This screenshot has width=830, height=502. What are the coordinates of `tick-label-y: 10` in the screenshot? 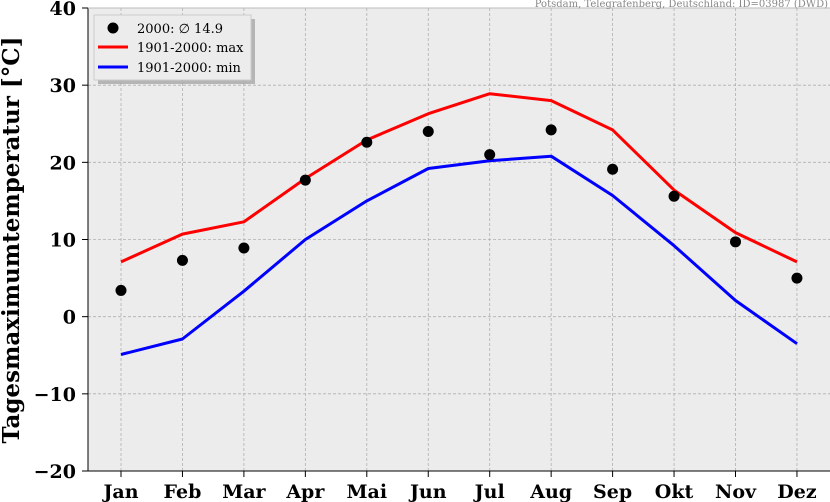 It's located at (63, 241).